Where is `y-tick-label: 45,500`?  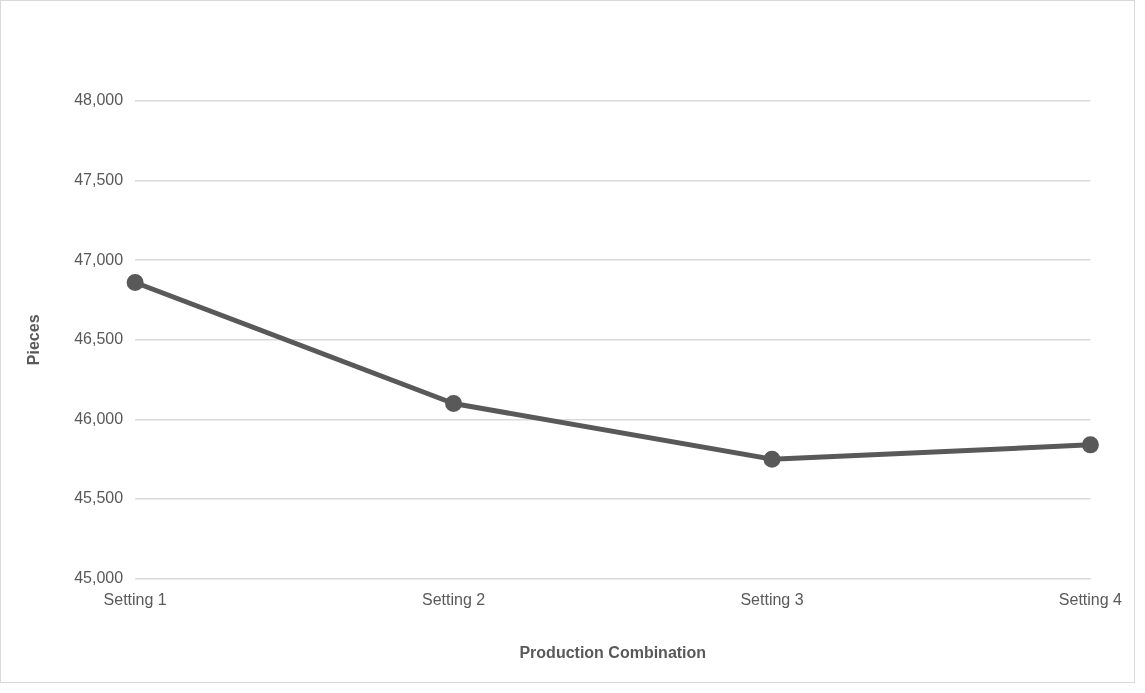 y-tick-label: 45,500 is located at coordinates (99, 498).